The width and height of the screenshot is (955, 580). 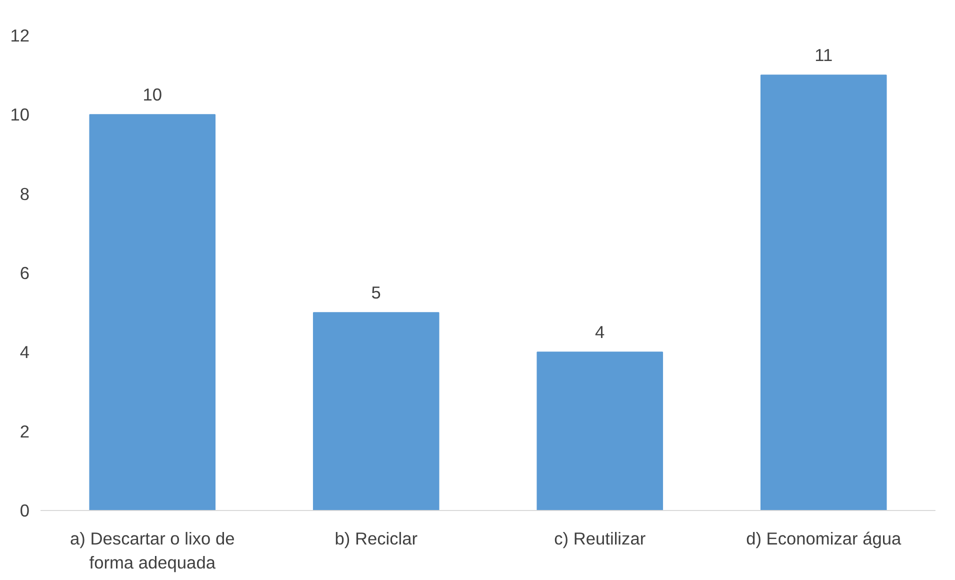 What do you see at coordinates (20, 114) in the screenshot?
I see `y-tick-label: 10` at bounding box center [20, 114].